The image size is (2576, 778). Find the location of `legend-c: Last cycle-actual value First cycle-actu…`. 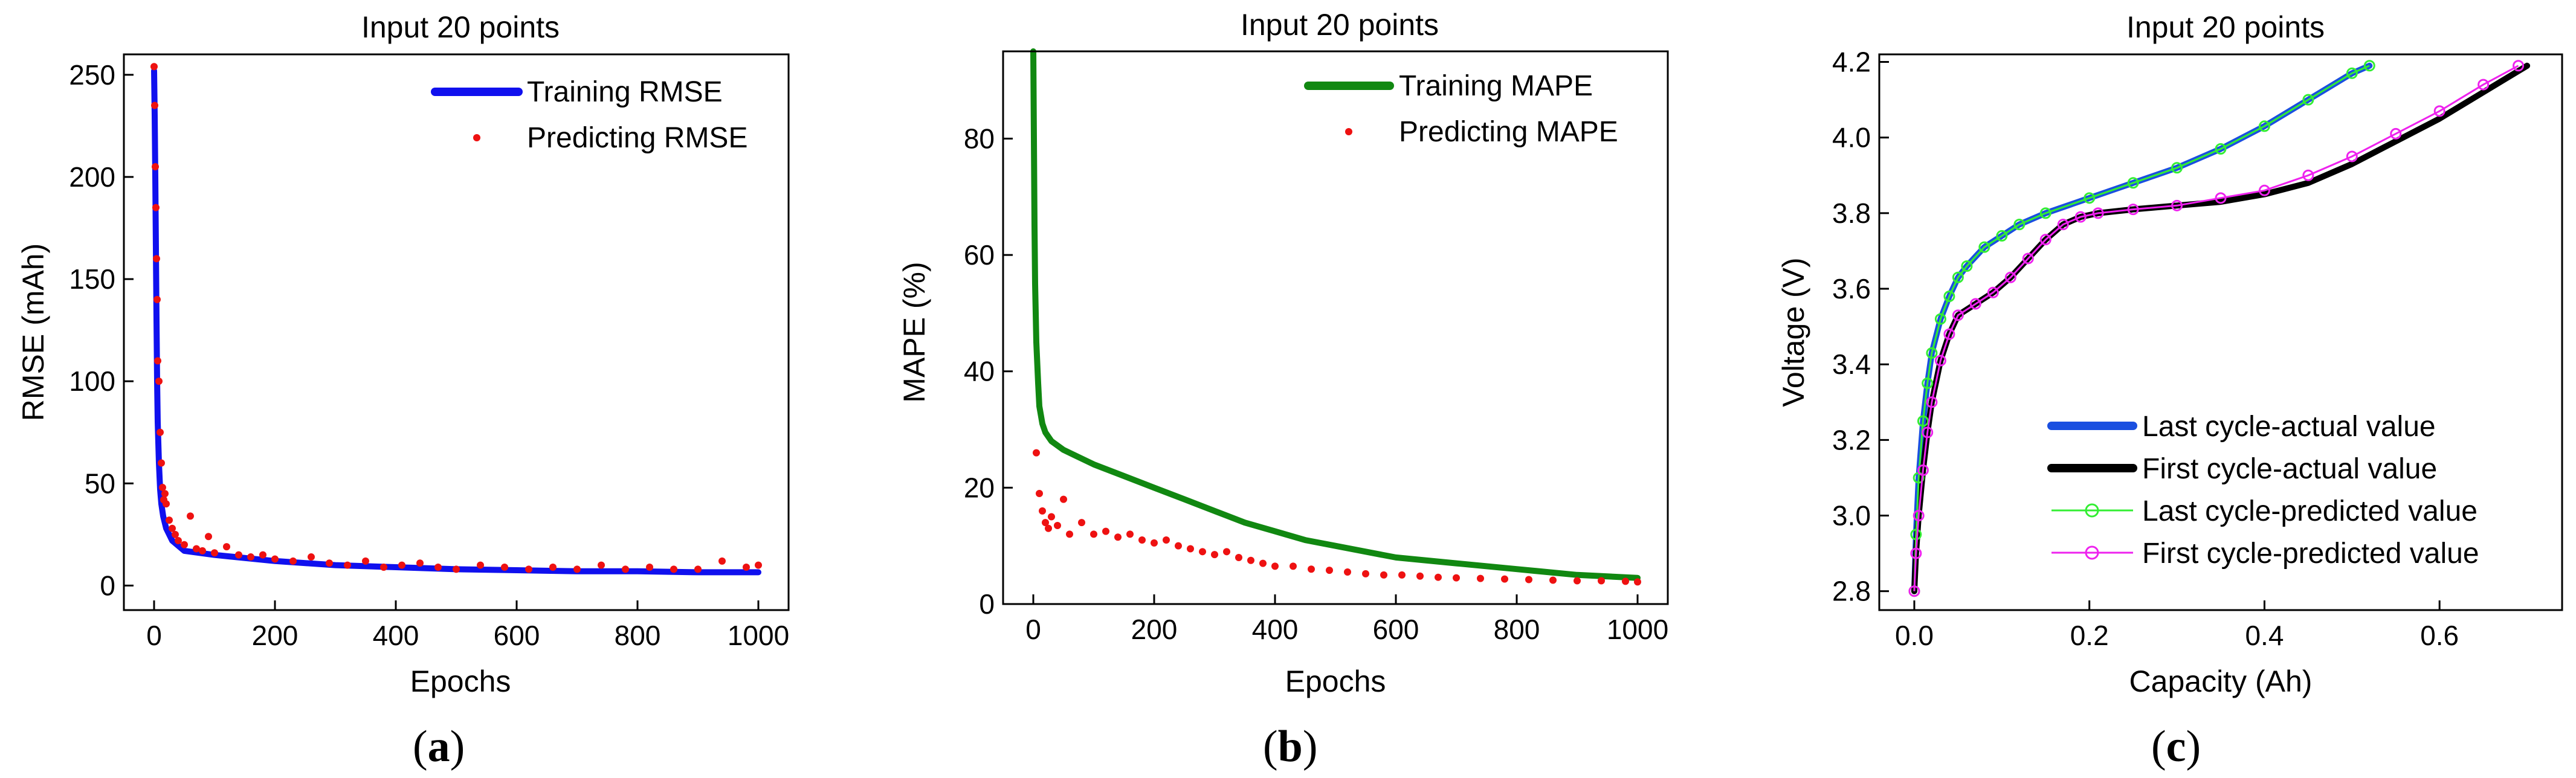

legend-c: Last cycle-actual value First cycle-actu… is located at coordinates (2263, 490).